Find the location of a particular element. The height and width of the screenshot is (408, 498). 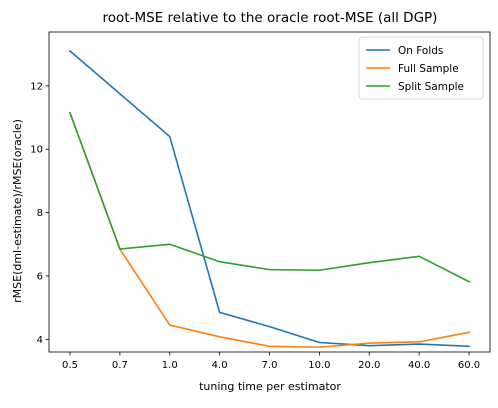

legend-box is located at coordinates (421, 68).